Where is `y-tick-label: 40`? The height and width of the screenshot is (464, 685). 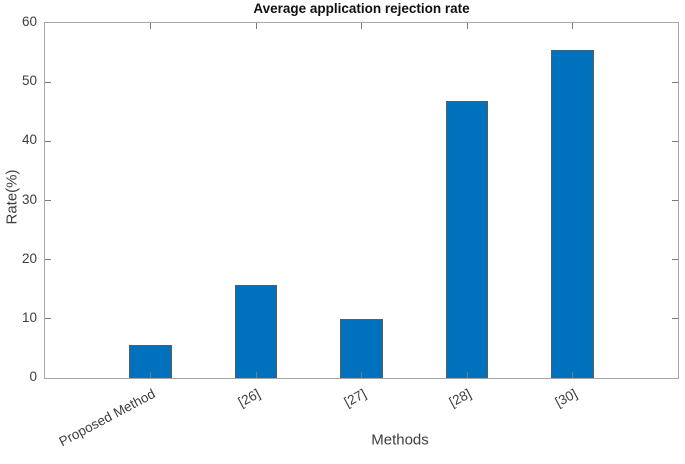 y-tick-label: 40 is located at coordinates (29, 140).